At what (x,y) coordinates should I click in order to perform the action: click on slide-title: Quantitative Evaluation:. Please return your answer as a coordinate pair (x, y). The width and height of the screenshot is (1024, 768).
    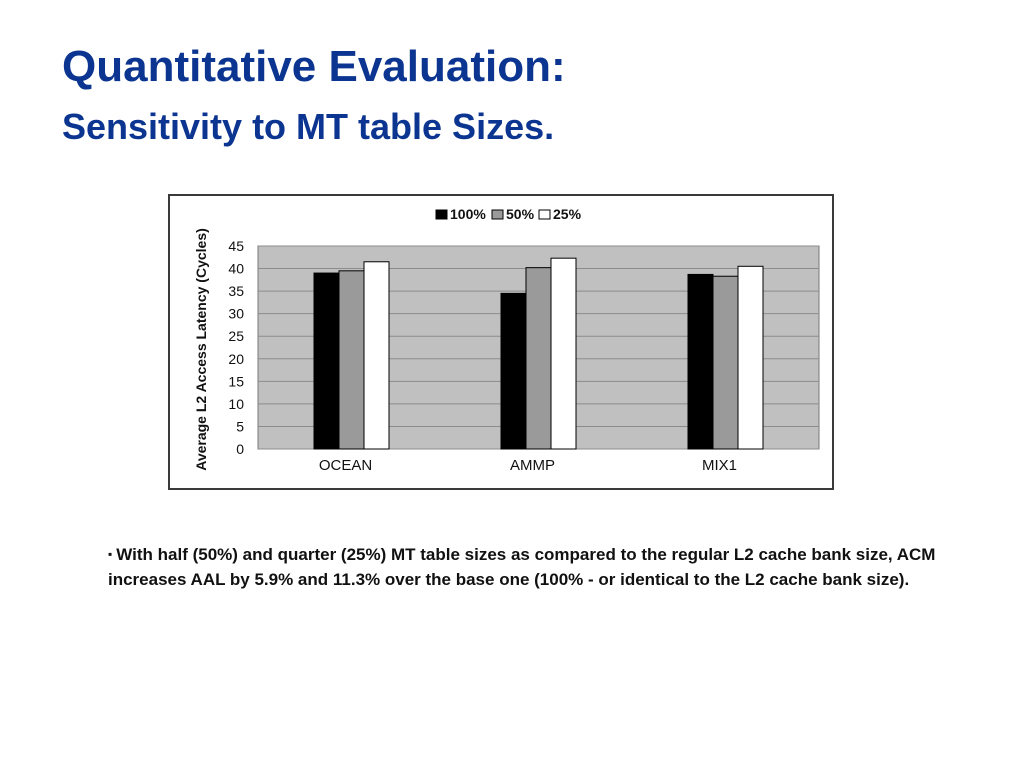
    Looking at the image, I should click on (314, 66).